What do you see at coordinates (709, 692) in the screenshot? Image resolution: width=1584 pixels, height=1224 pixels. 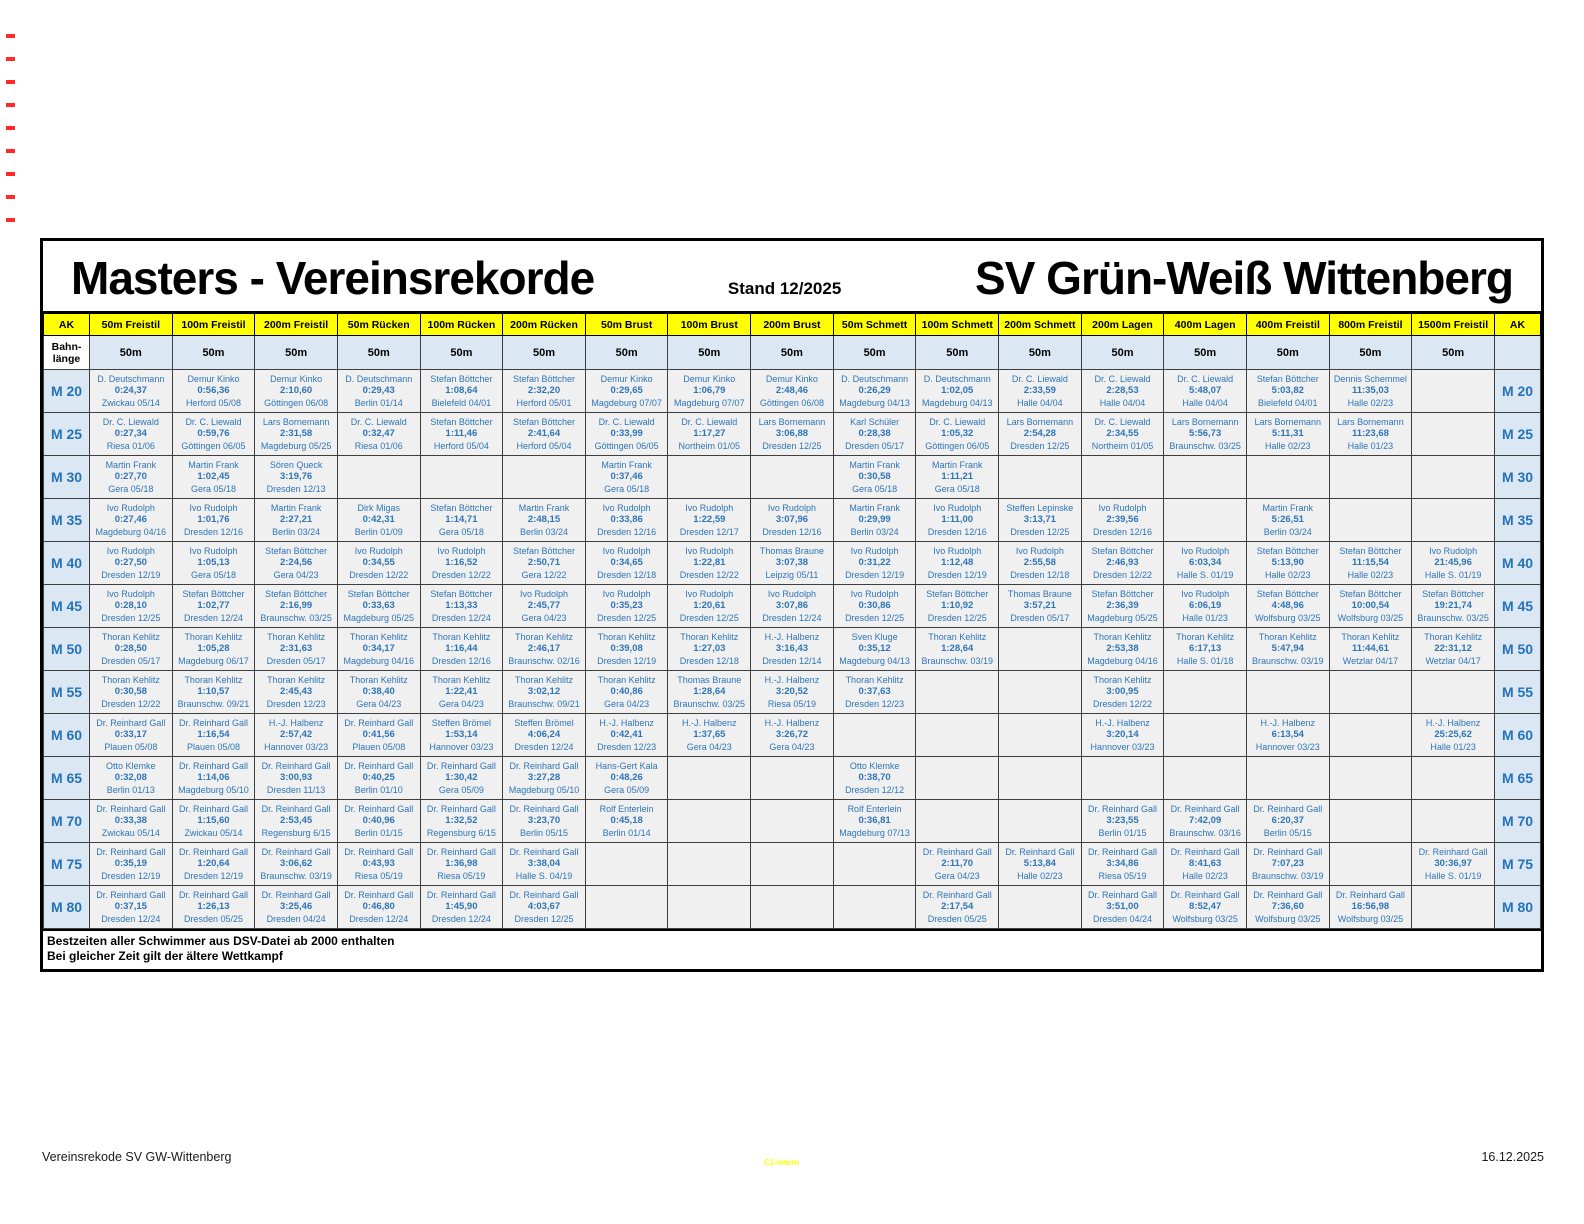 I see `record-cell: Thomas Braune 1:28,64 Braunschw. 03/25` at bounding box center [709, 692].